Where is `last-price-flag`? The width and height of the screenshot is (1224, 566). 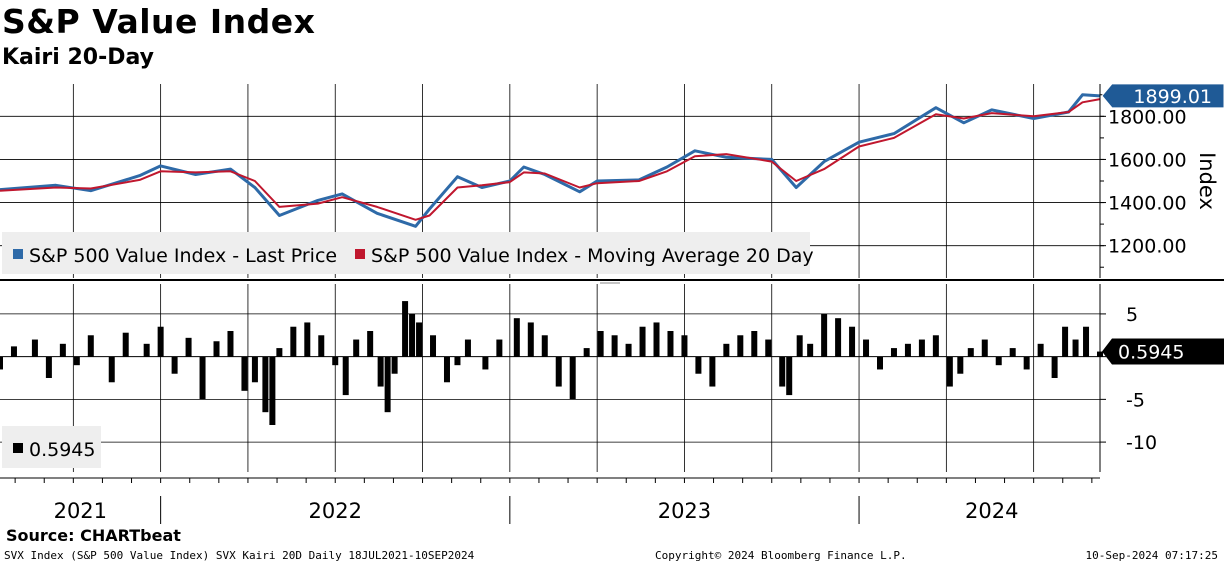 last-price-flag is located at coordinates (1162, 96).